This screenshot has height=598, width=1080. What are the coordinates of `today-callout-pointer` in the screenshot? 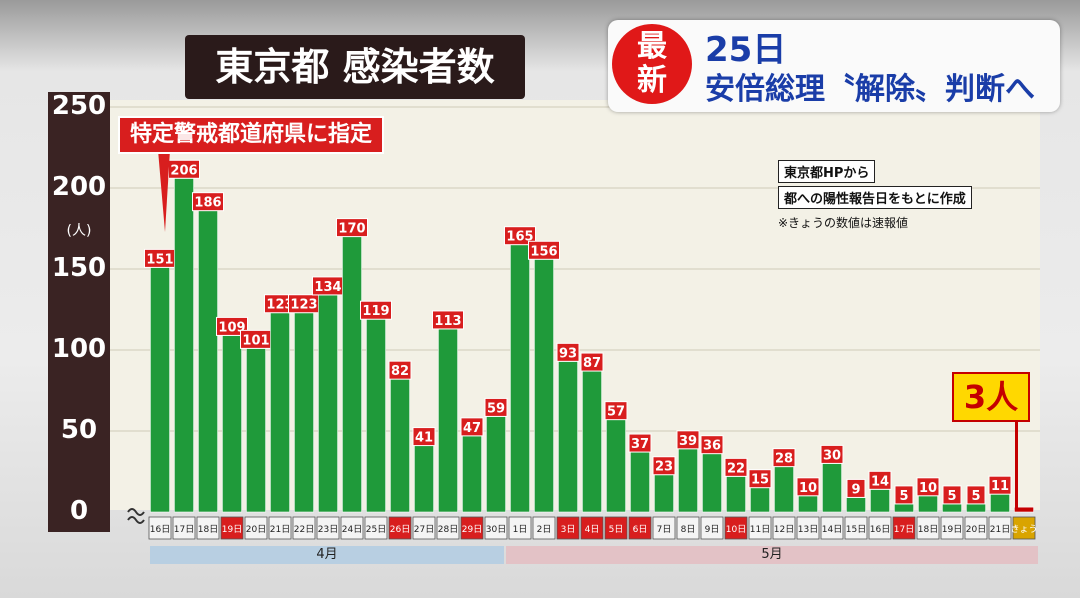 It's located at (1016, 464).